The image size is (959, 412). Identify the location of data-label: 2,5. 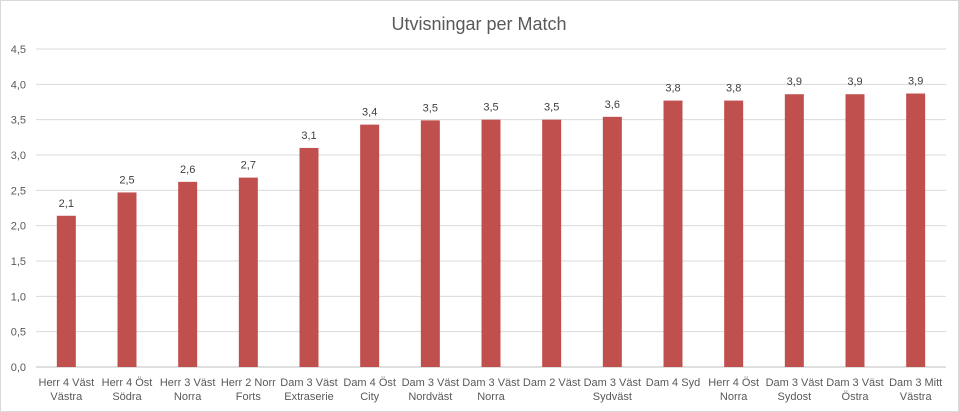
(126, 180).